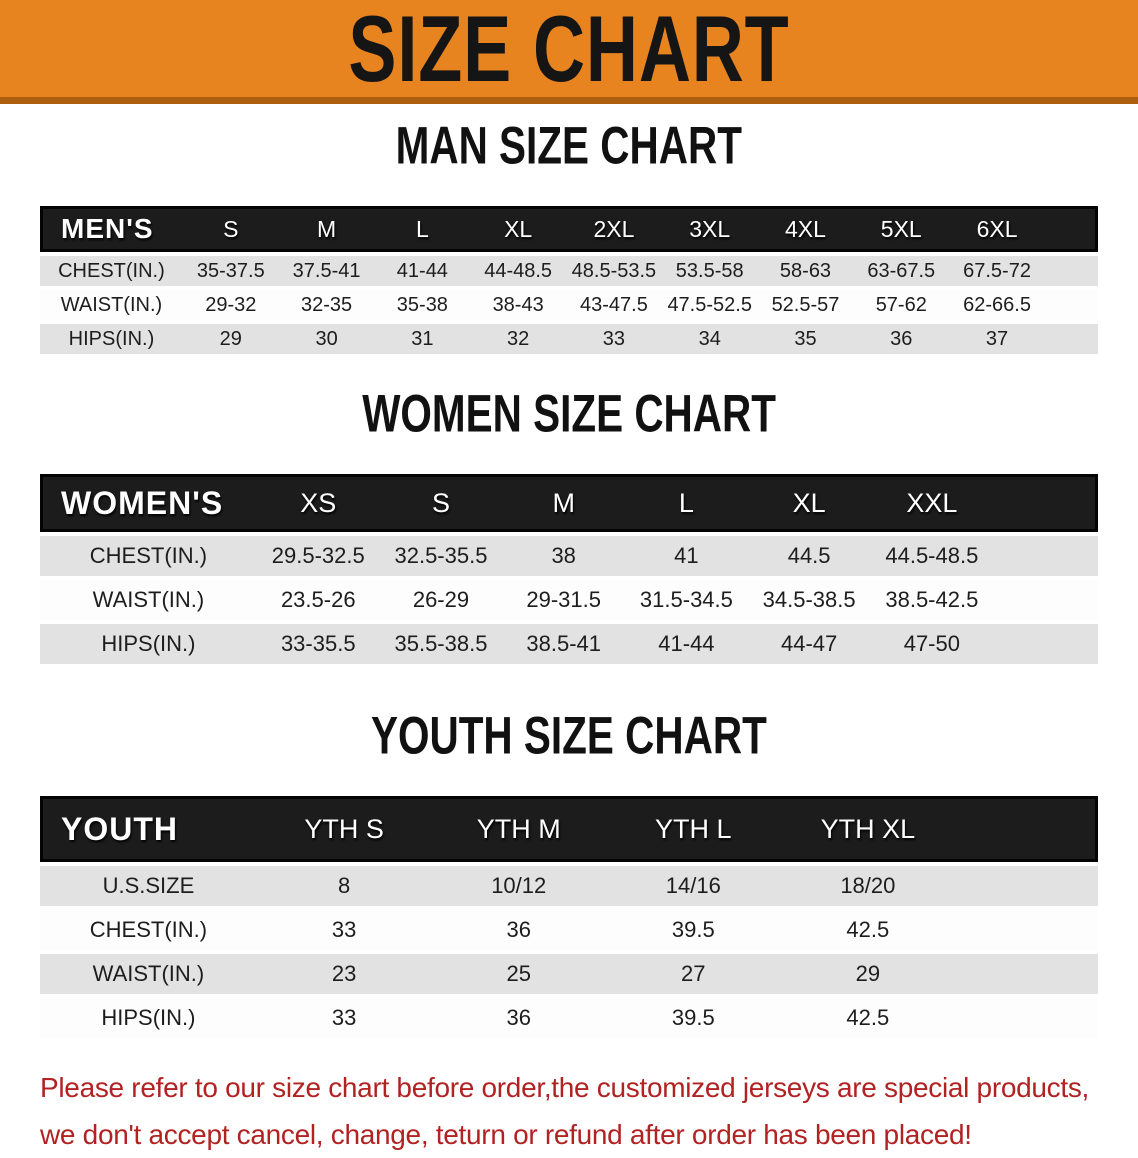  What do you see at coordinates (614, 229) in the screenshot?
I see `size-column-header: 2XL` at bounding box center [614, 229].